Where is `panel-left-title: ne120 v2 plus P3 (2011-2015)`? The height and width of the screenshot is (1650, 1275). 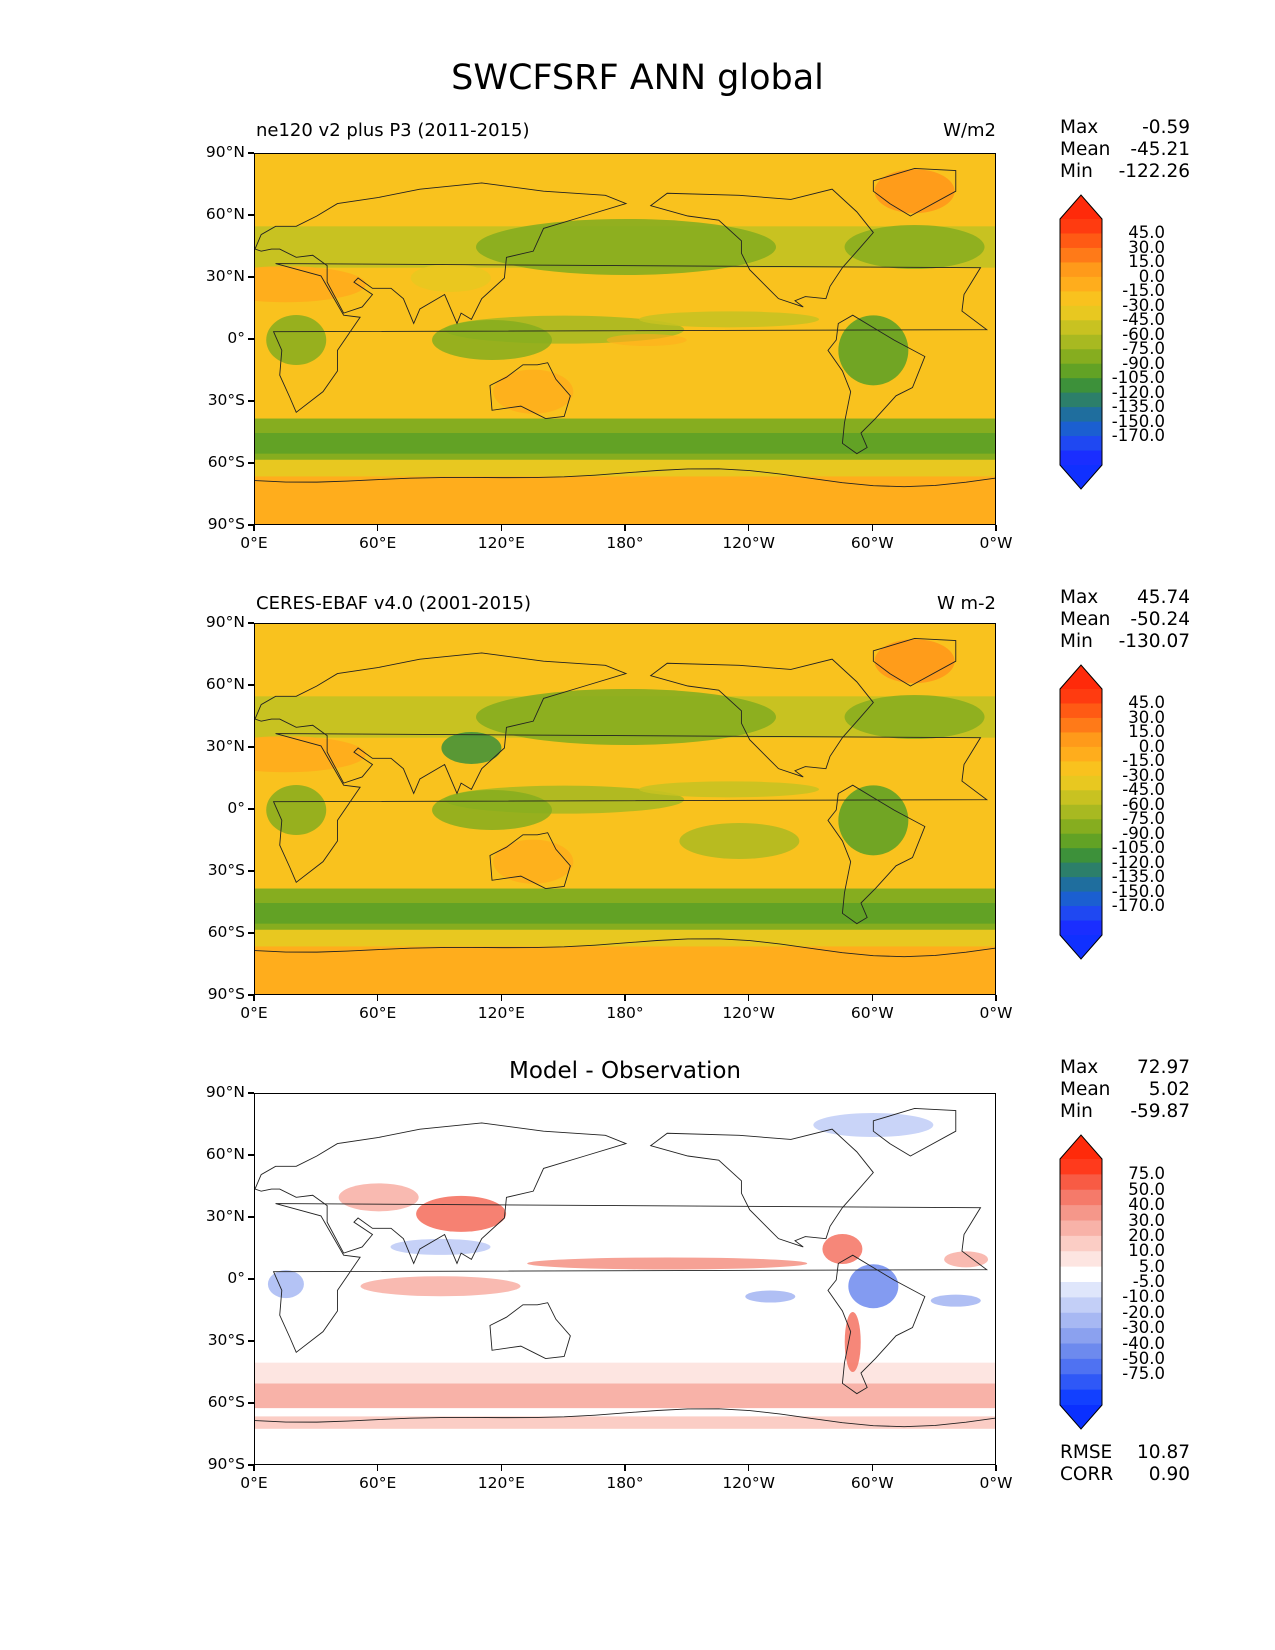 panel-left-title: ne120 v2 plus P3 (2011-2015) is located at coordinates (393, 130).